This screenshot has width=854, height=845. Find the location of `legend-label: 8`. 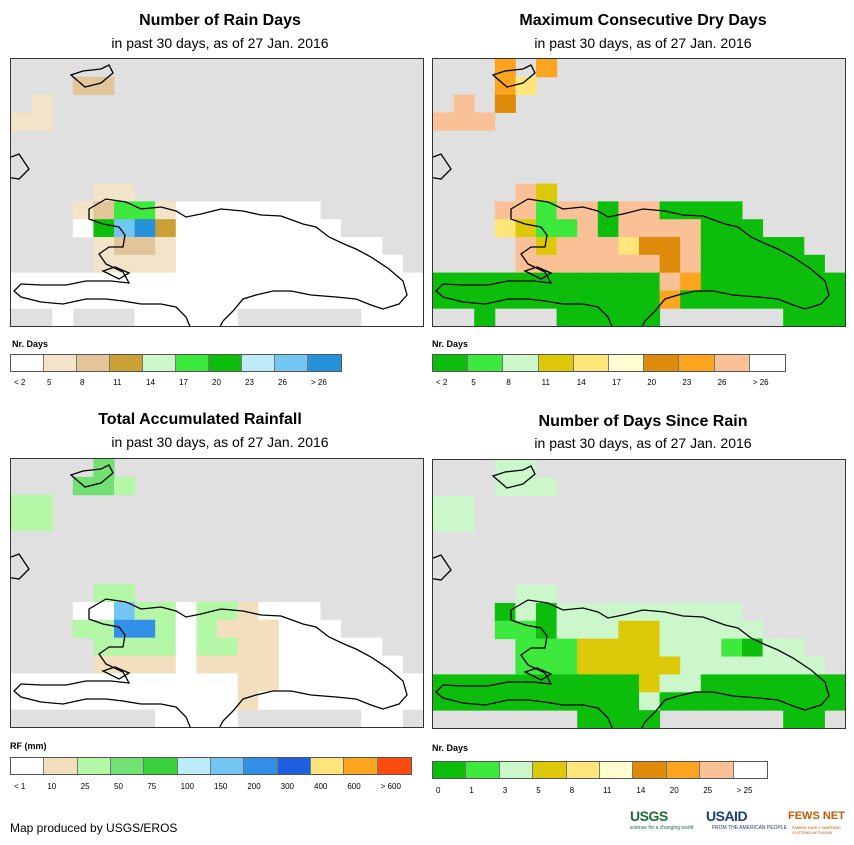

legend-label: 8 is located at coordinates (508, 382).